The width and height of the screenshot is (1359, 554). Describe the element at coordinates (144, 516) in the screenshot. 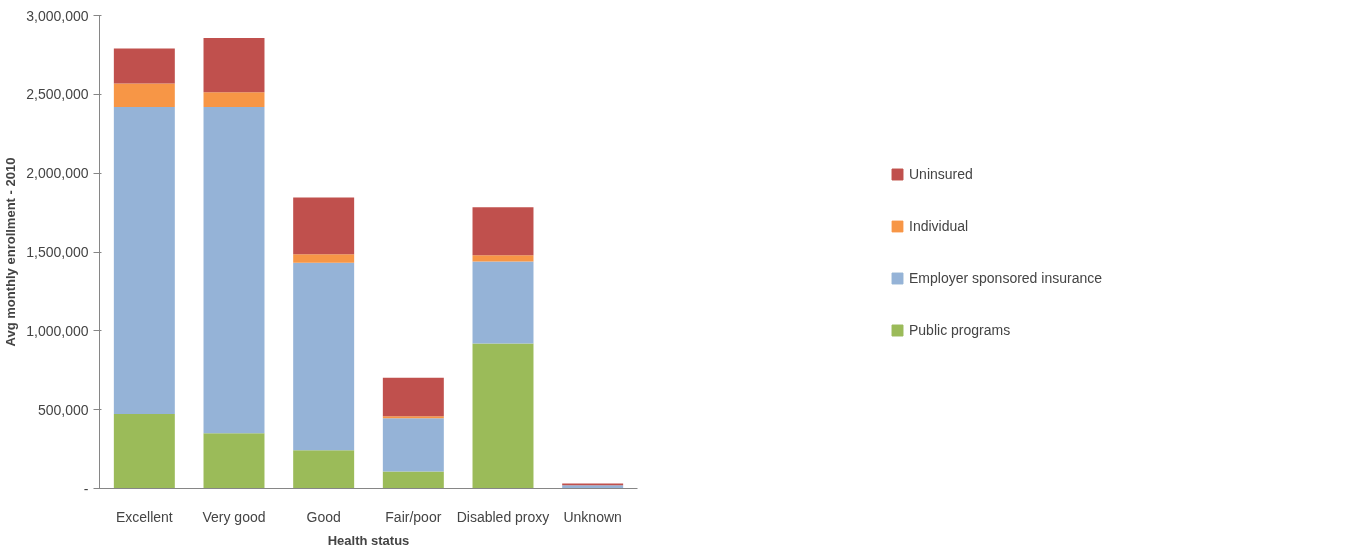

I see `x-tick-label: Excellent` at that location.